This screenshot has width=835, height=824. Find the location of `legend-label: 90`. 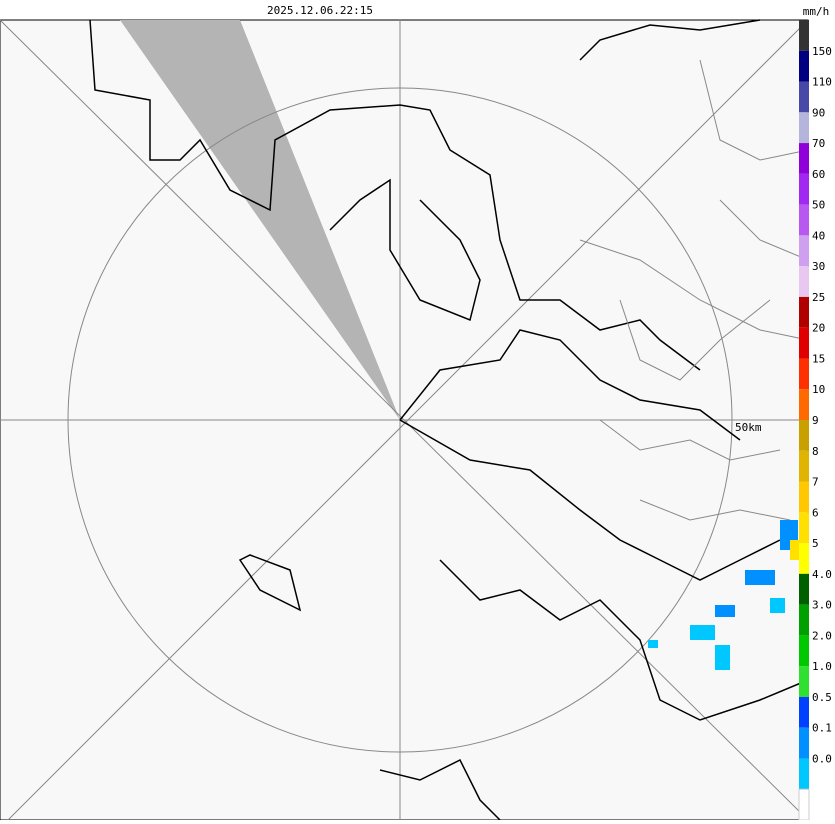

legend-label: 90 is located at coordinates (818, 112).